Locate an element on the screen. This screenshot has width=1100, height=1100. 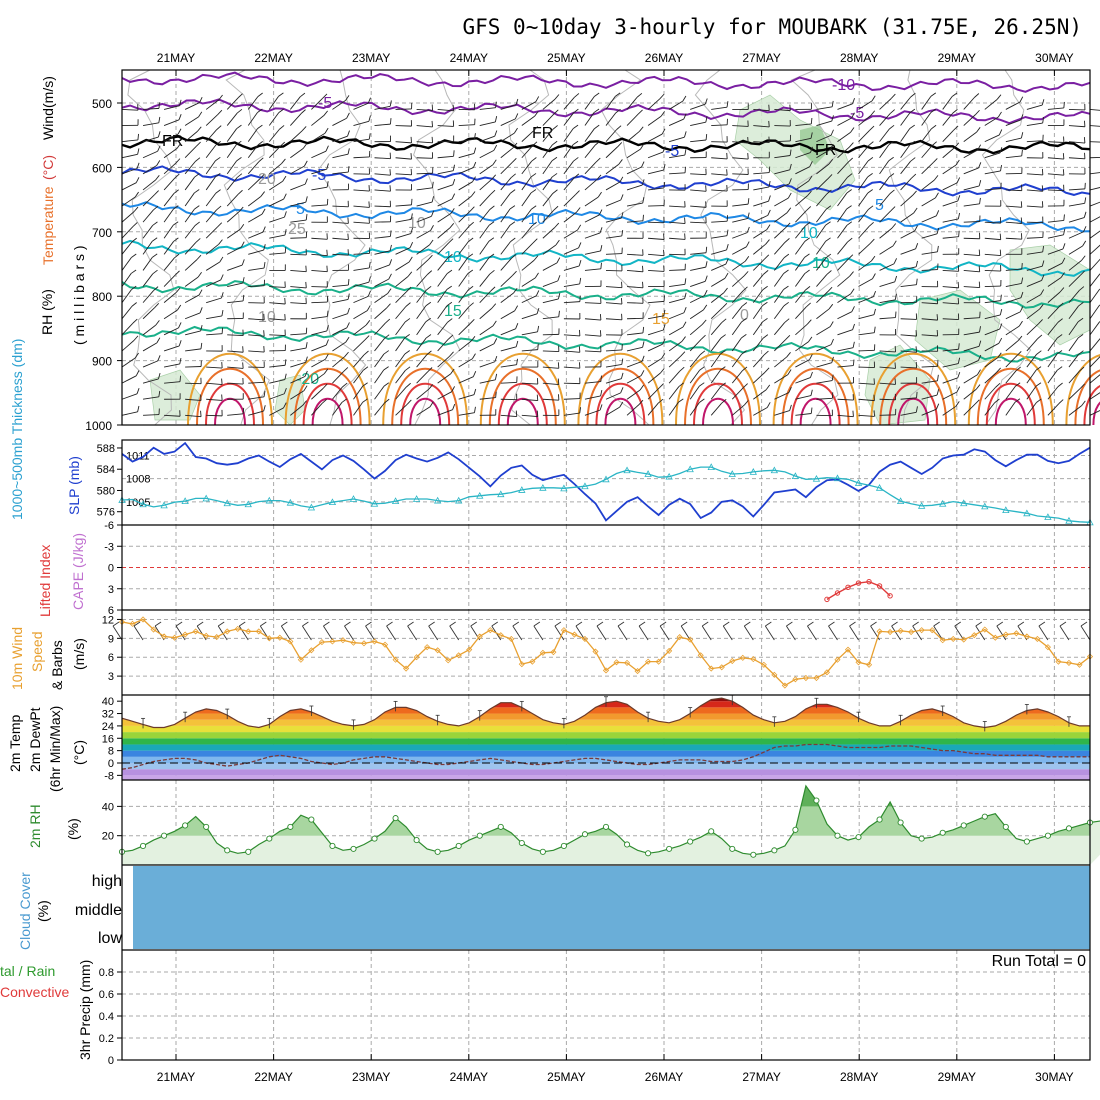
thickness-tick-label: 580 is located at coordinates (106, 491).